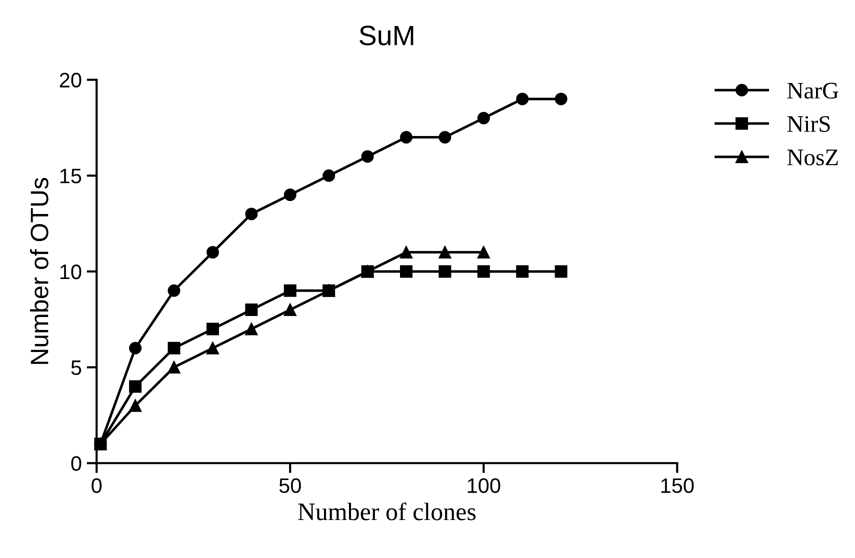 The width and height of the screenshot is (855, 558). I want to click on x-tick-label: 0, so click(97, 486).